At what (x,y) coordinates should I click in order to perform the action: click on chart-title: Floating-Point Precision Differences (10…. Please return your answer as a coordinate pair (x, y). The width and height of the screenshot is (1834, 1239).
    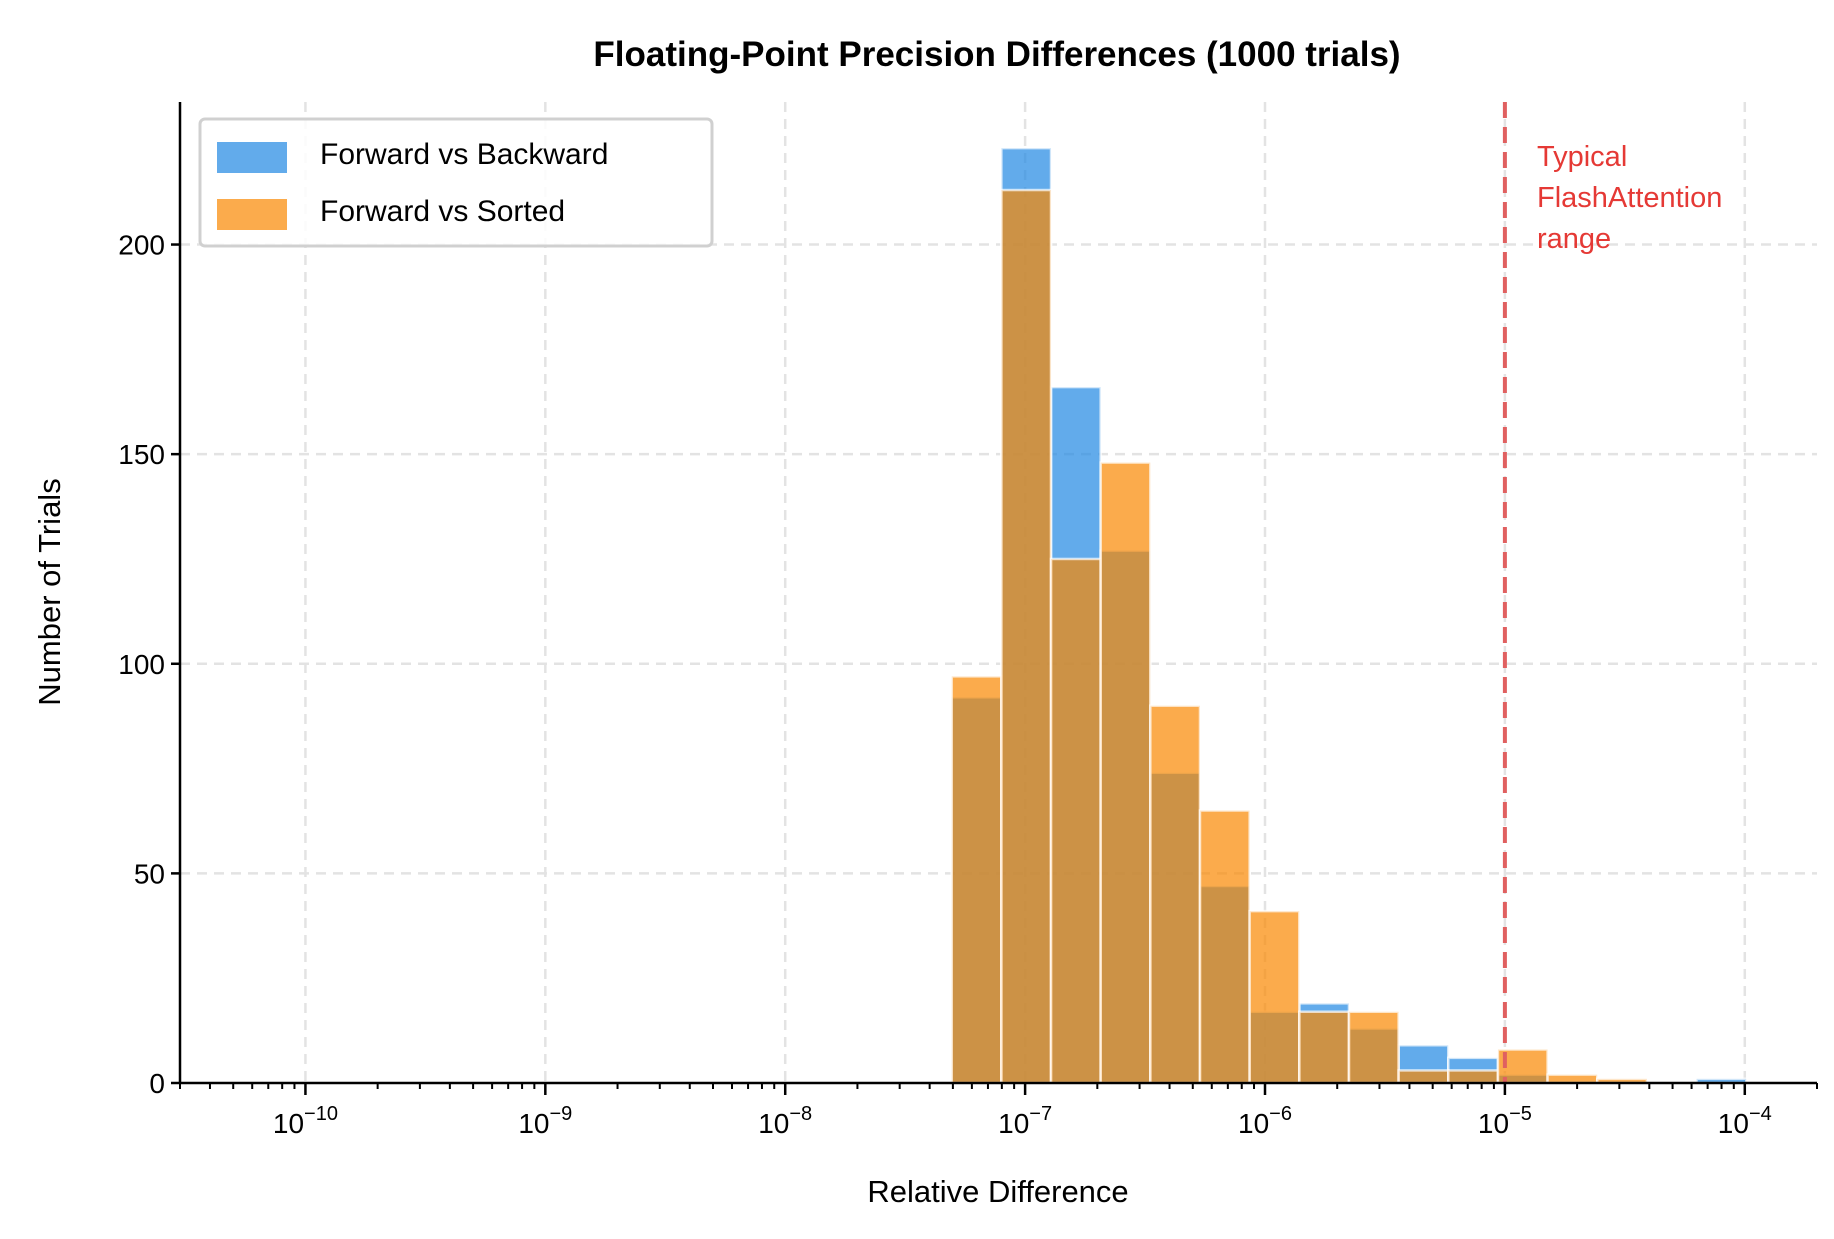
    Looking at the image, I should click on (996, 54).